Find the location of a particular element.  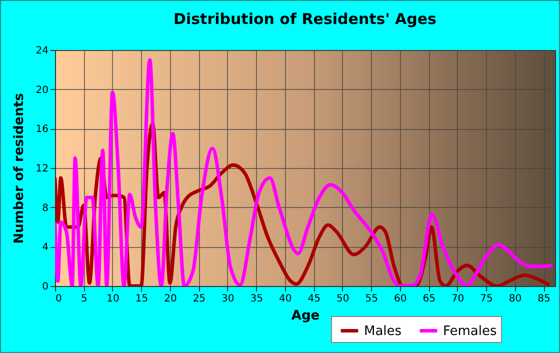

y-tick-label: 8 is located at coordinates (45, 208).